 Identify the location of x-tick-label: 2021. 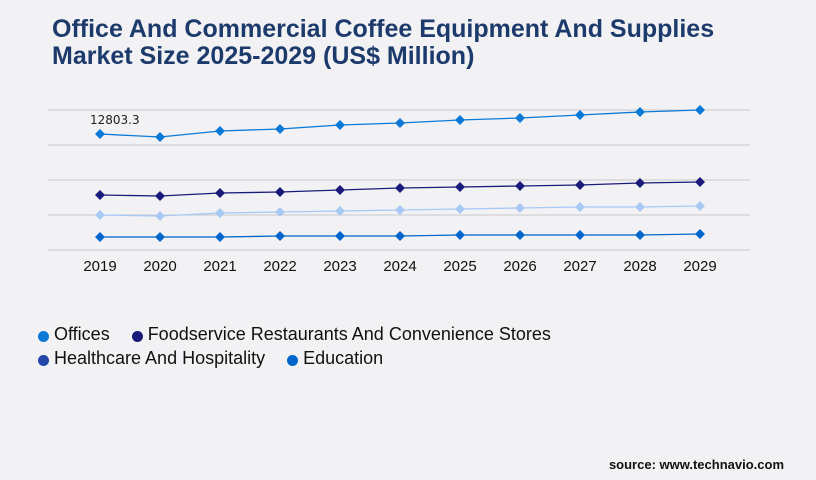
(219, 266).